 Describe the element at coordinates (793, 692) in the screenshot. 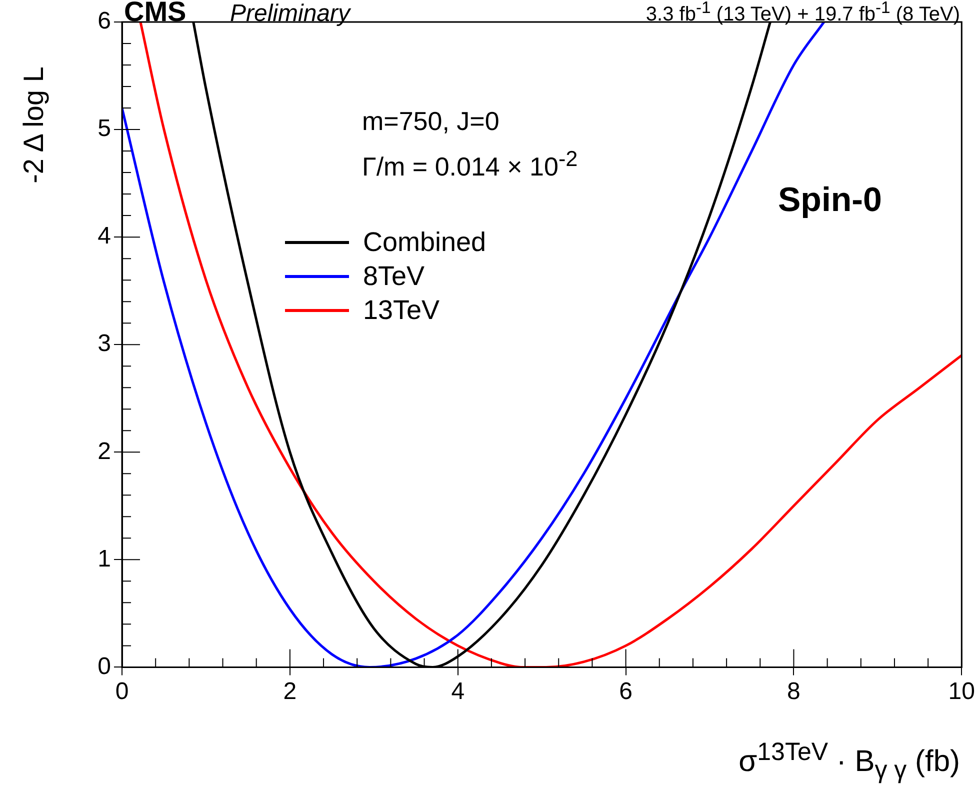

I see `x-tick-label: 8` at that location.